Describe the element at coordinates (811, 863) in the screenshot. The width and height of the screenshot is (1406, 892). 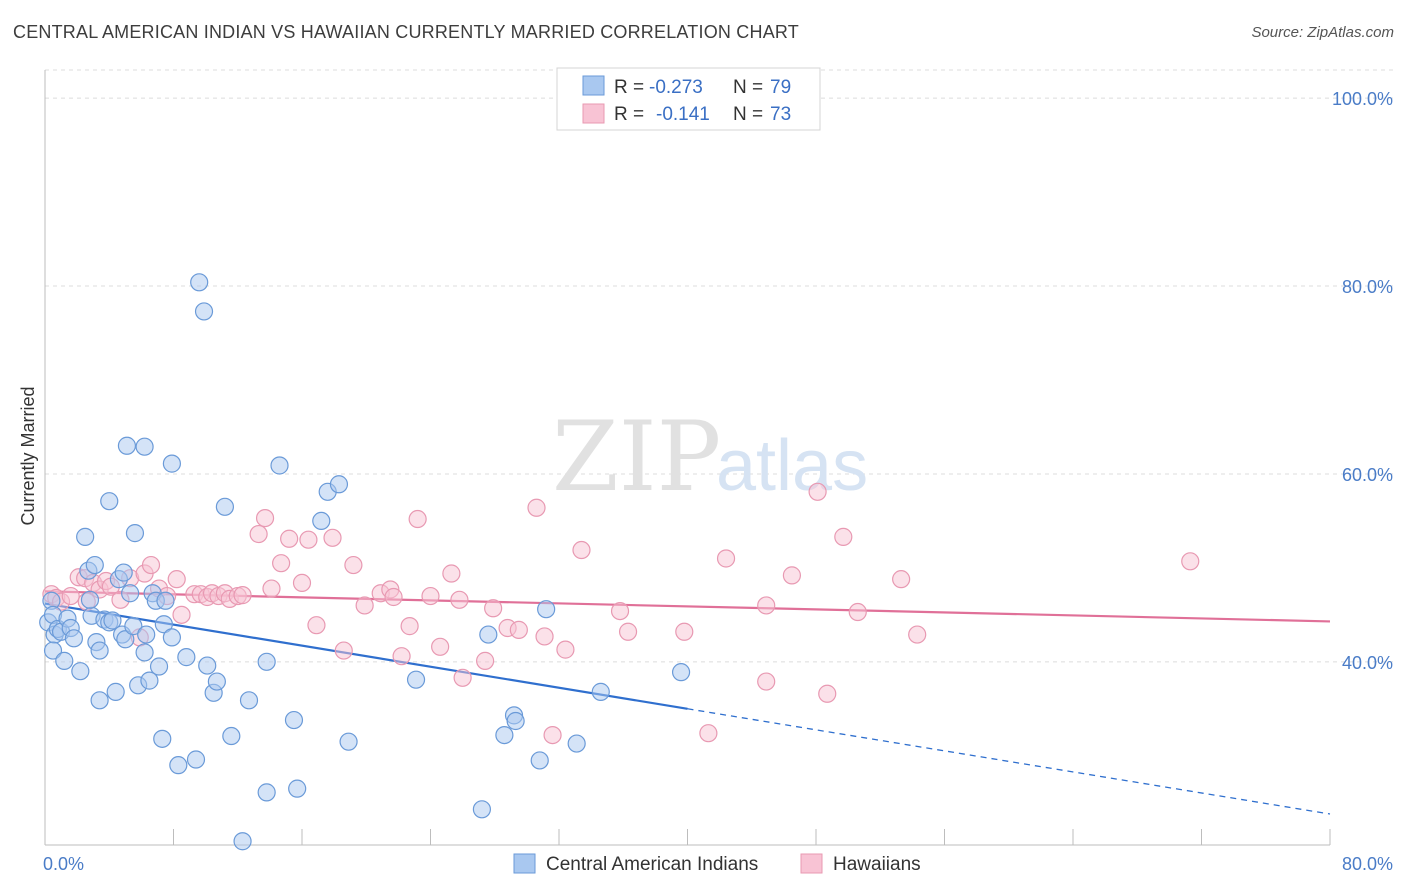
I see `series-legend-swatch-pink` at that location.